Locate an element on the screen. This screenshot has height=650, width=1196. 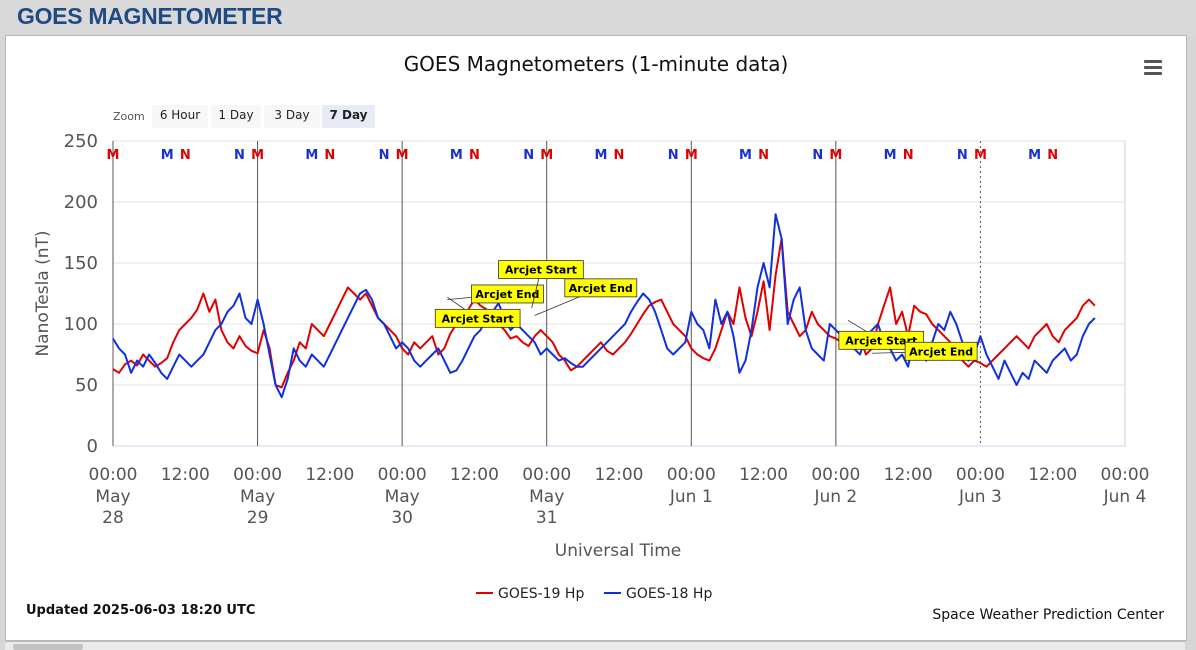
x-tick-date-label: 31 is located at coordinates (547, 518).